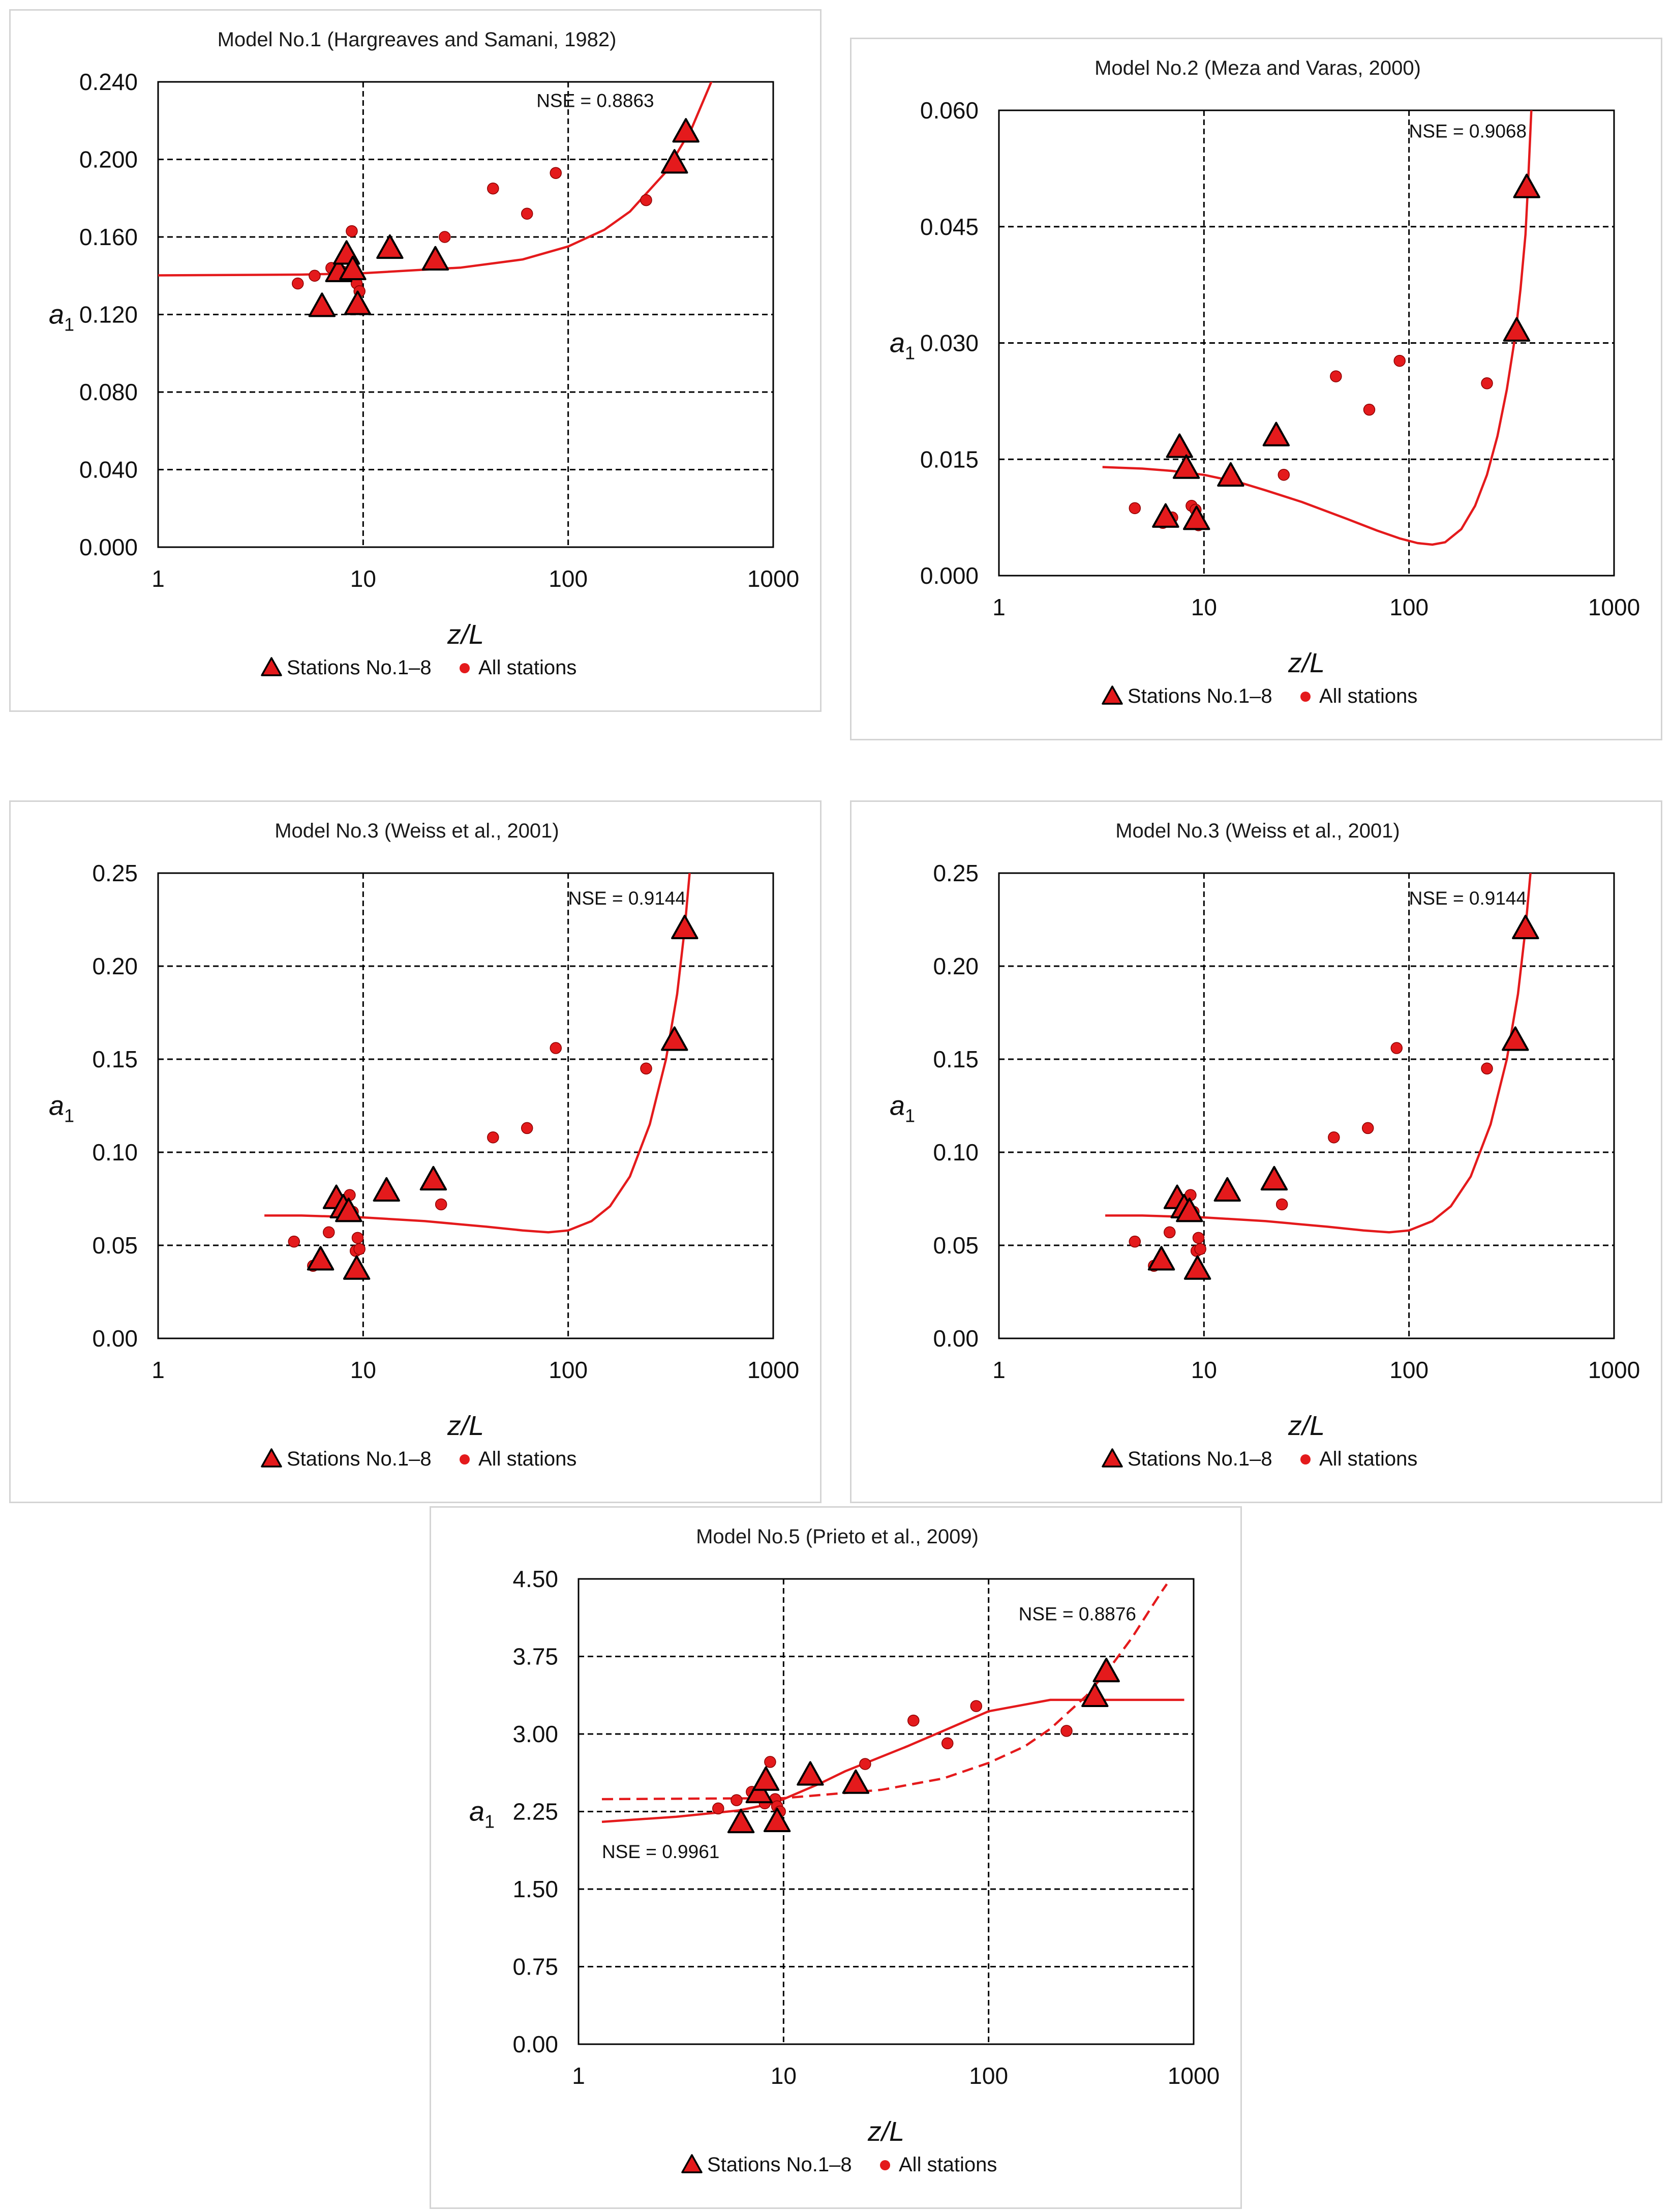  What do you see at coordinates (837, 1537) in the screenshot?
I see `chart-title: Model No.5 (Prieto et al., 2009)` at bounding box center [837, 1537].